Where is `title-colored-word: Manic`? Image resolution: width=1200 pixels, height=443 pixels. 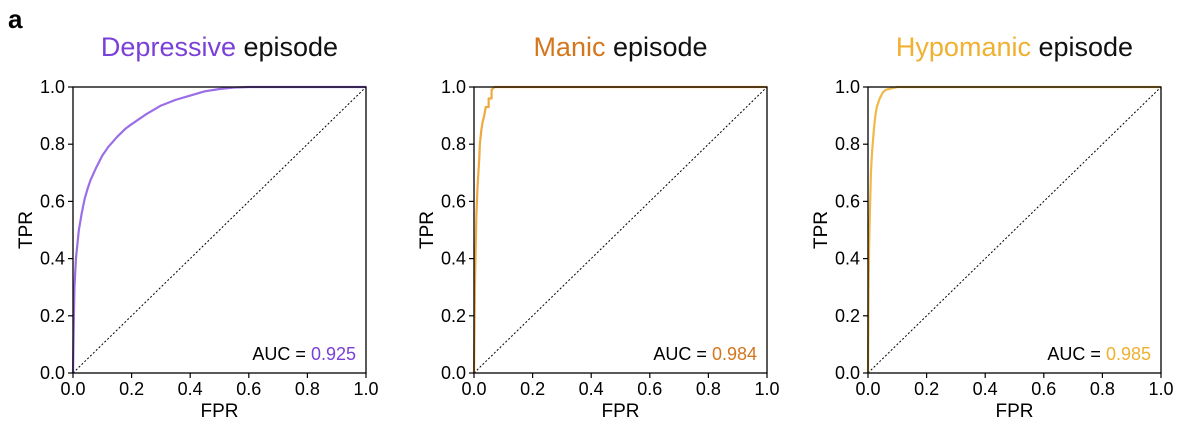
title-colored-word: Manic is located at coordinates (569, 47).